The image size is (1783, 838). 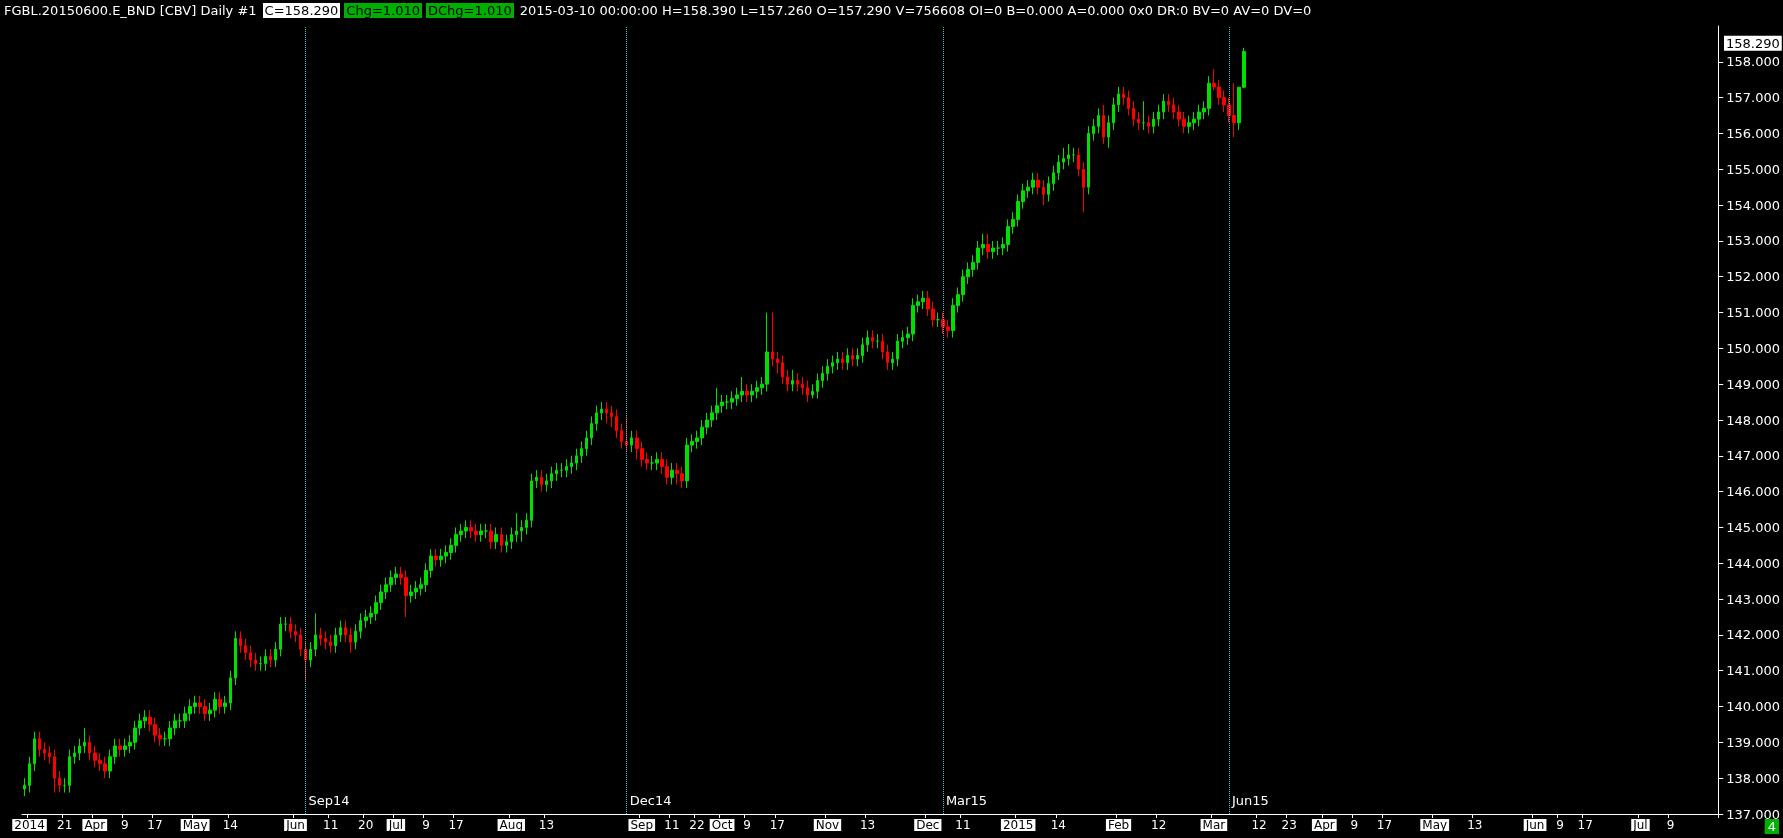 I want to click on x-tick-label: Jul, so click(x=1640, y=825).